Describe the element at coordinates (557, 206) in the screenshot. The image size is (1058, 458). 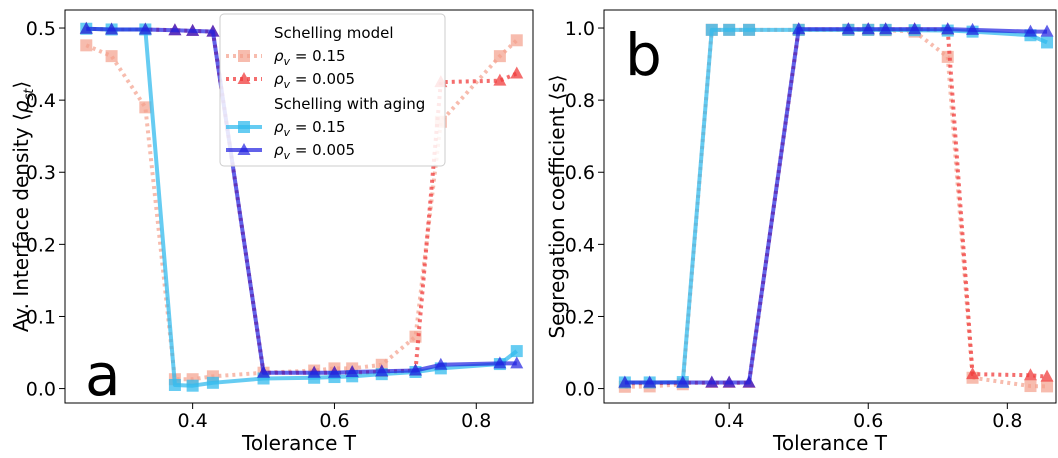
I see `b-ylabel: Segregation coefficient ⟨s⟩` at that location.